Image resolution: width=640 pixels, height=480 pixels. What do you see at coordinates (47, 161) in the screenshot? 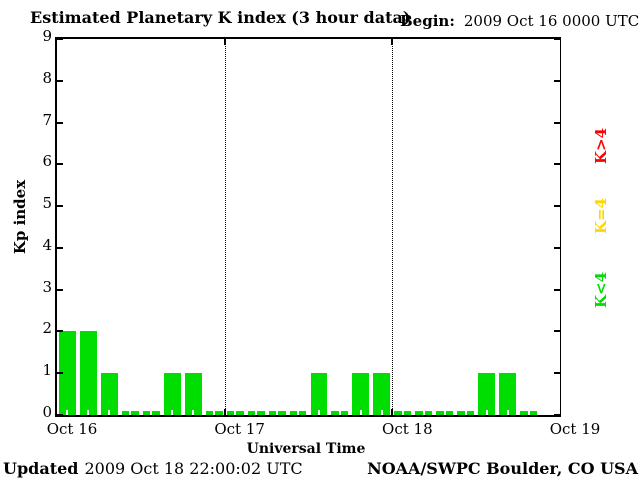
I see `y-axis-tick-label: 6` at bounding box center [47, 161].